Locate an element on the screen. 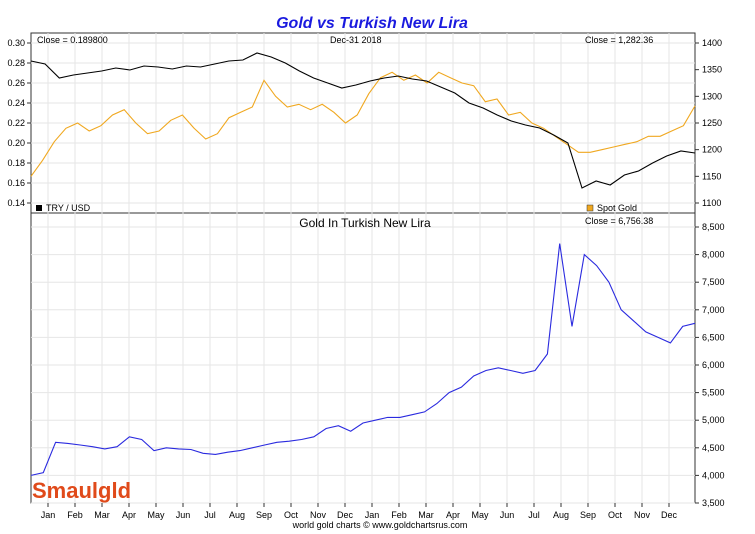  right-tick-label: 1100 is located at coordinates (711, 203).